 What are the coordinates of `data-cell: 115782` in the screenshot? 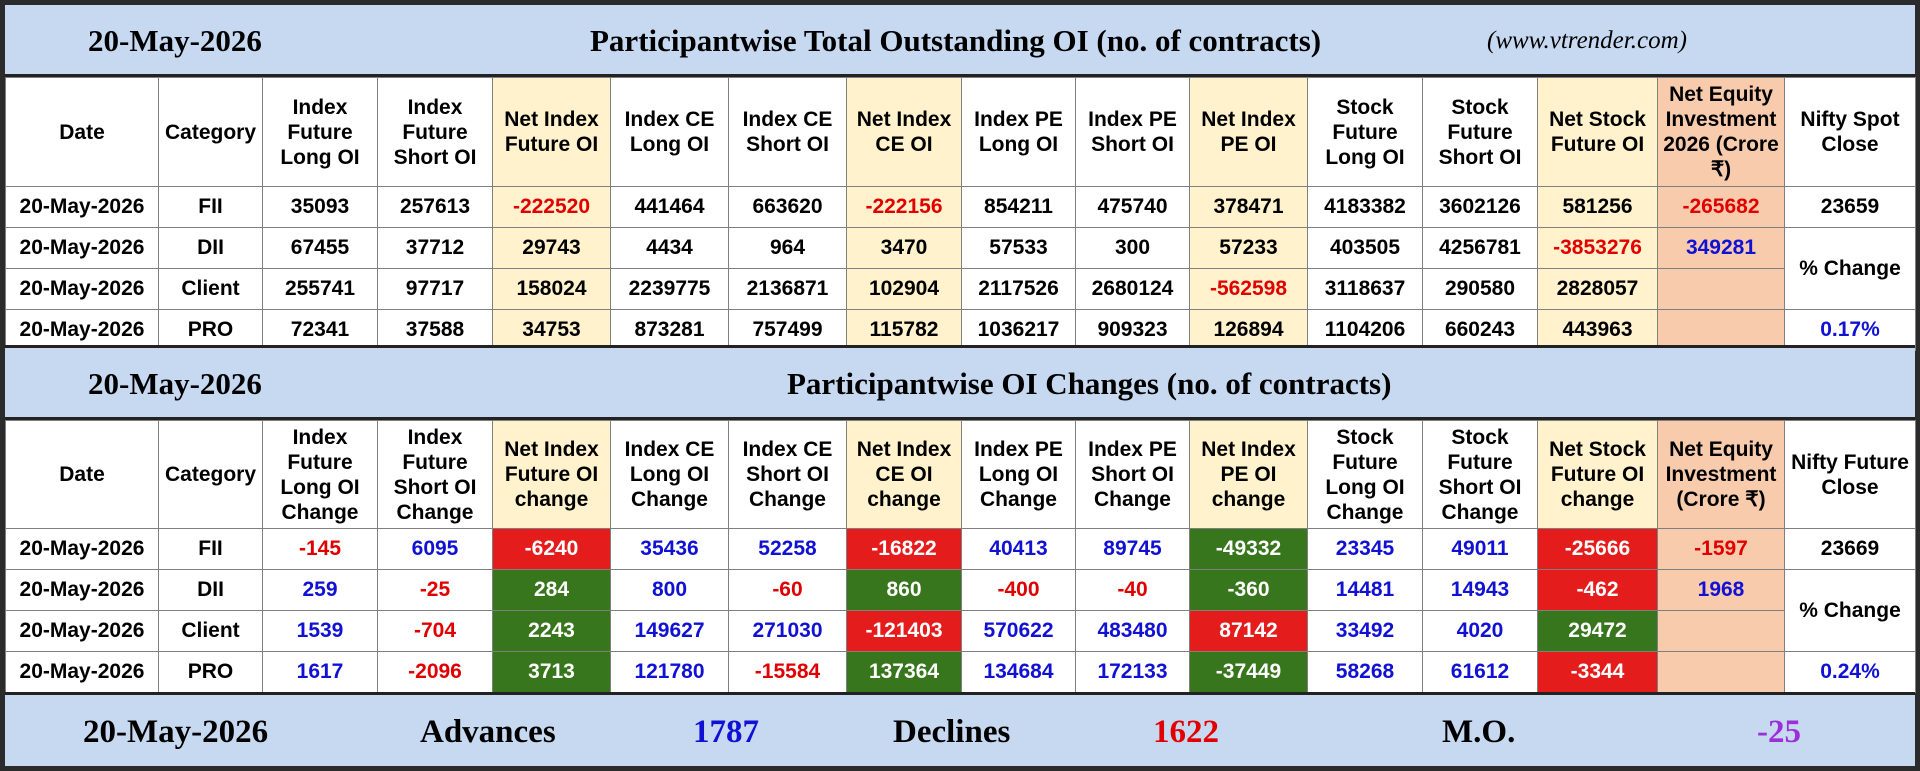 It's located at (904, 330).